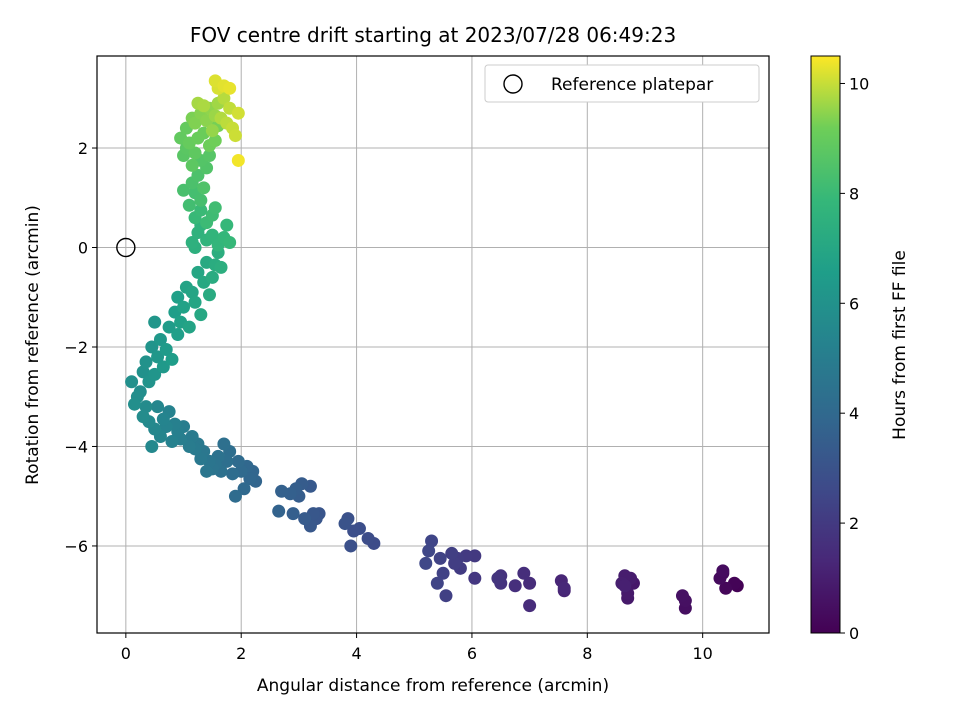  What do you see at coordinates (433, 686) in the screenshot?
I see `x-axis-label: Angular distance from reference (arcmin)` at bounding box center [433, 686].